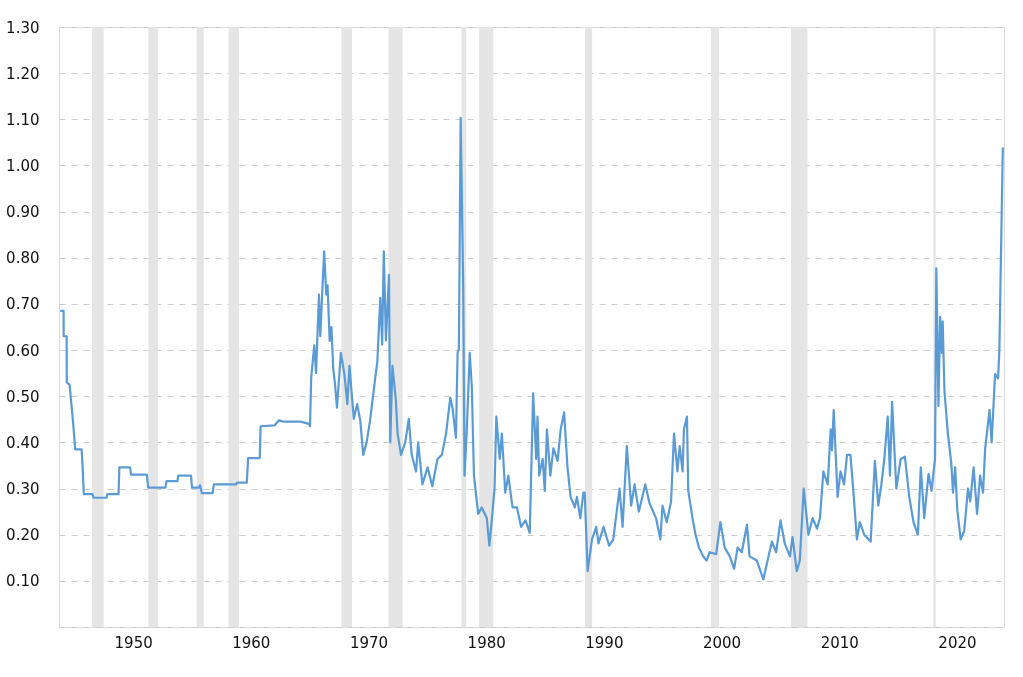 The height and width of the screenshot is (677, 1023). I want to click on y-tick-label: 1.00, so click(23, 165).